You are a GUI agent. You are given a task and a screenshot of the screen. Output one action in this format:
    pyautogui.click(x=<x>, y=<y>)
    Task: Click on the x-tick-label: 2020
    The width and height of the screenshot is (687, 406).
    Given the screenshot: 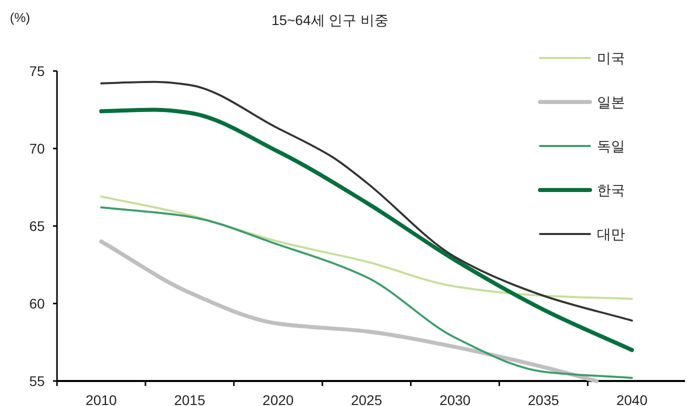 What is the action you would take?
    pyautogui.click(x=278, y=399)
    